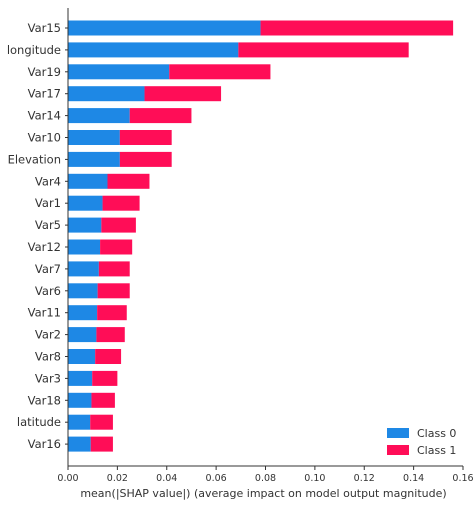 The image size is (474, 507). I want to click on y-tick-label: Var4, so click(48, 181).